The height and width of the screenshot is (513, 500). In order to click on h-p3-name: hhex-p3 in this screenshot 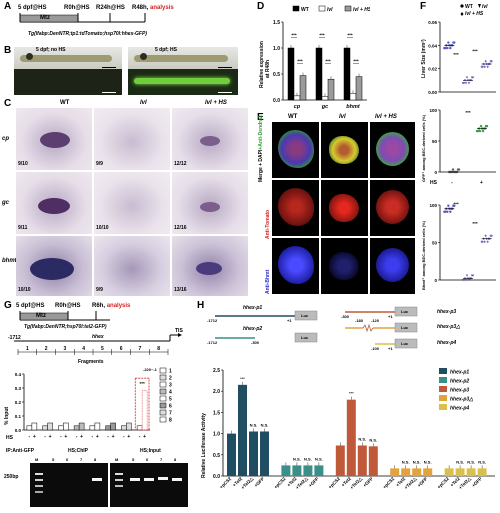, I will do `click(447, 312)`.